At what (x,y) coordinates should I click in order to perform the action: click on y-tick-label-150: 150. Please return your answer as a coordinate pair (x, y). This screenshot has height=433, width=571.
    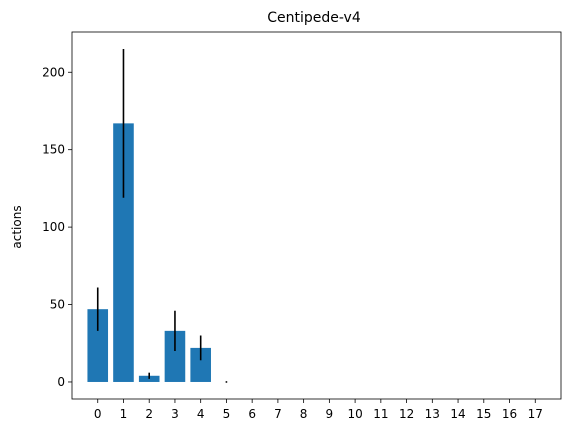
    Looking at the image, I should click on (53, 150).